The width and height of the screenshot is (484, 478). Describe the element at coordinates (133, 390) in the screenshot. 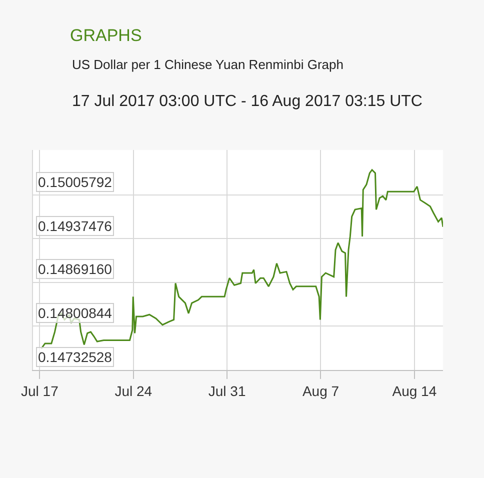

I see `x-tick-label: Jul 24` at that location.